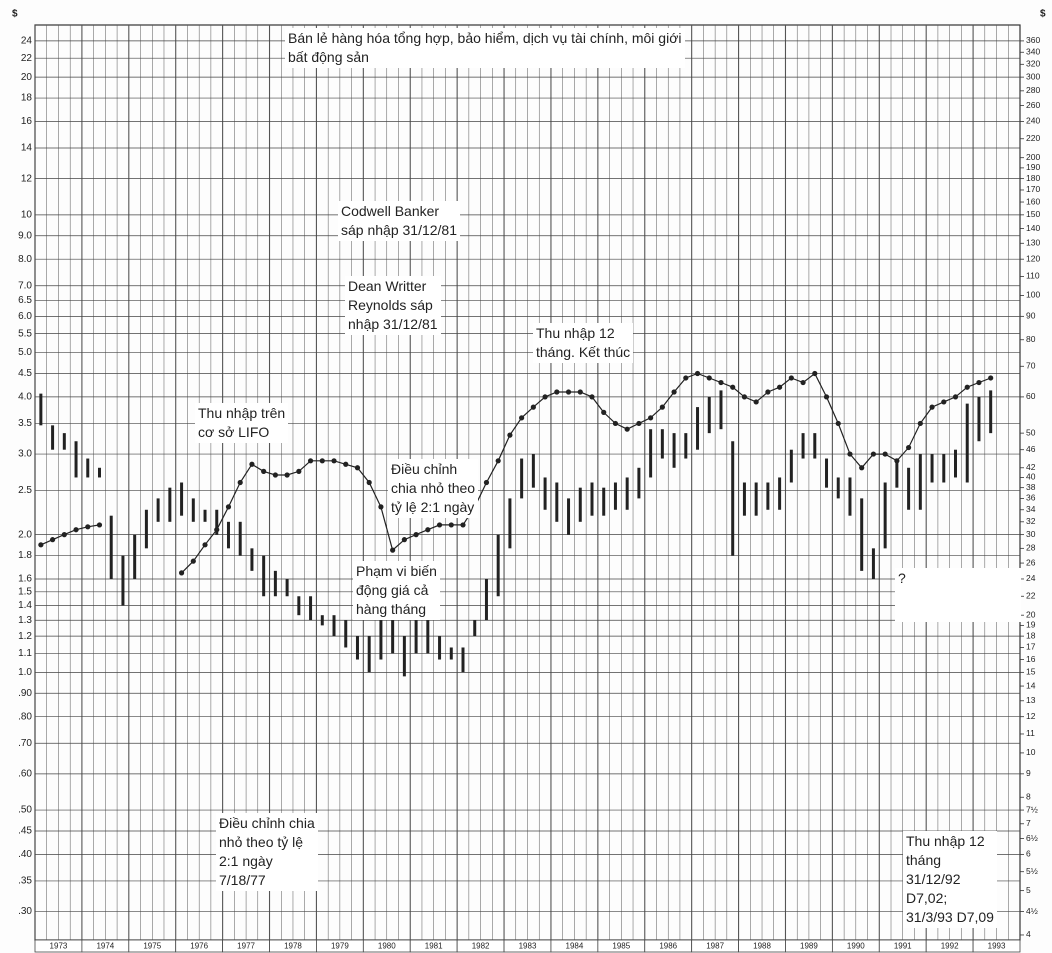  What do you see at coordinates (25, 373) in the screenshot?
I see `y-tick-label: 4.5` at bounding box center [25, 373].